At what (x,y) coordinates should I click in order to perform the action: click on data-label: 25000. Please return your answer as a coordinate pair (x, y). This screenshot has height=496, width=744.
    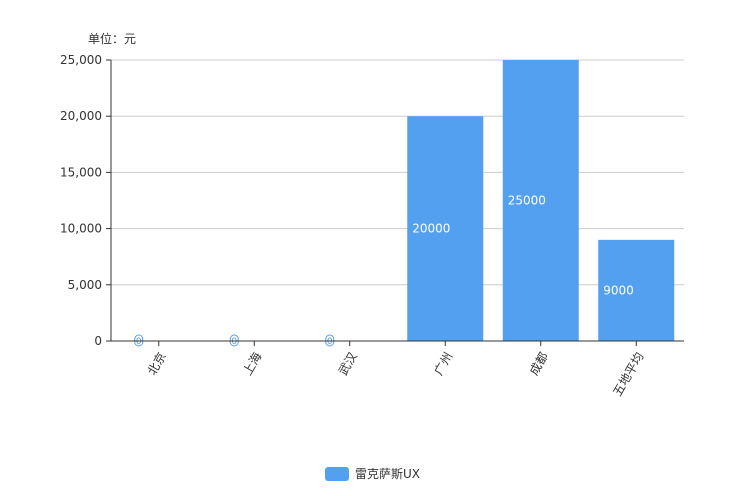
    Looking at the image, I should click on (527, 201).